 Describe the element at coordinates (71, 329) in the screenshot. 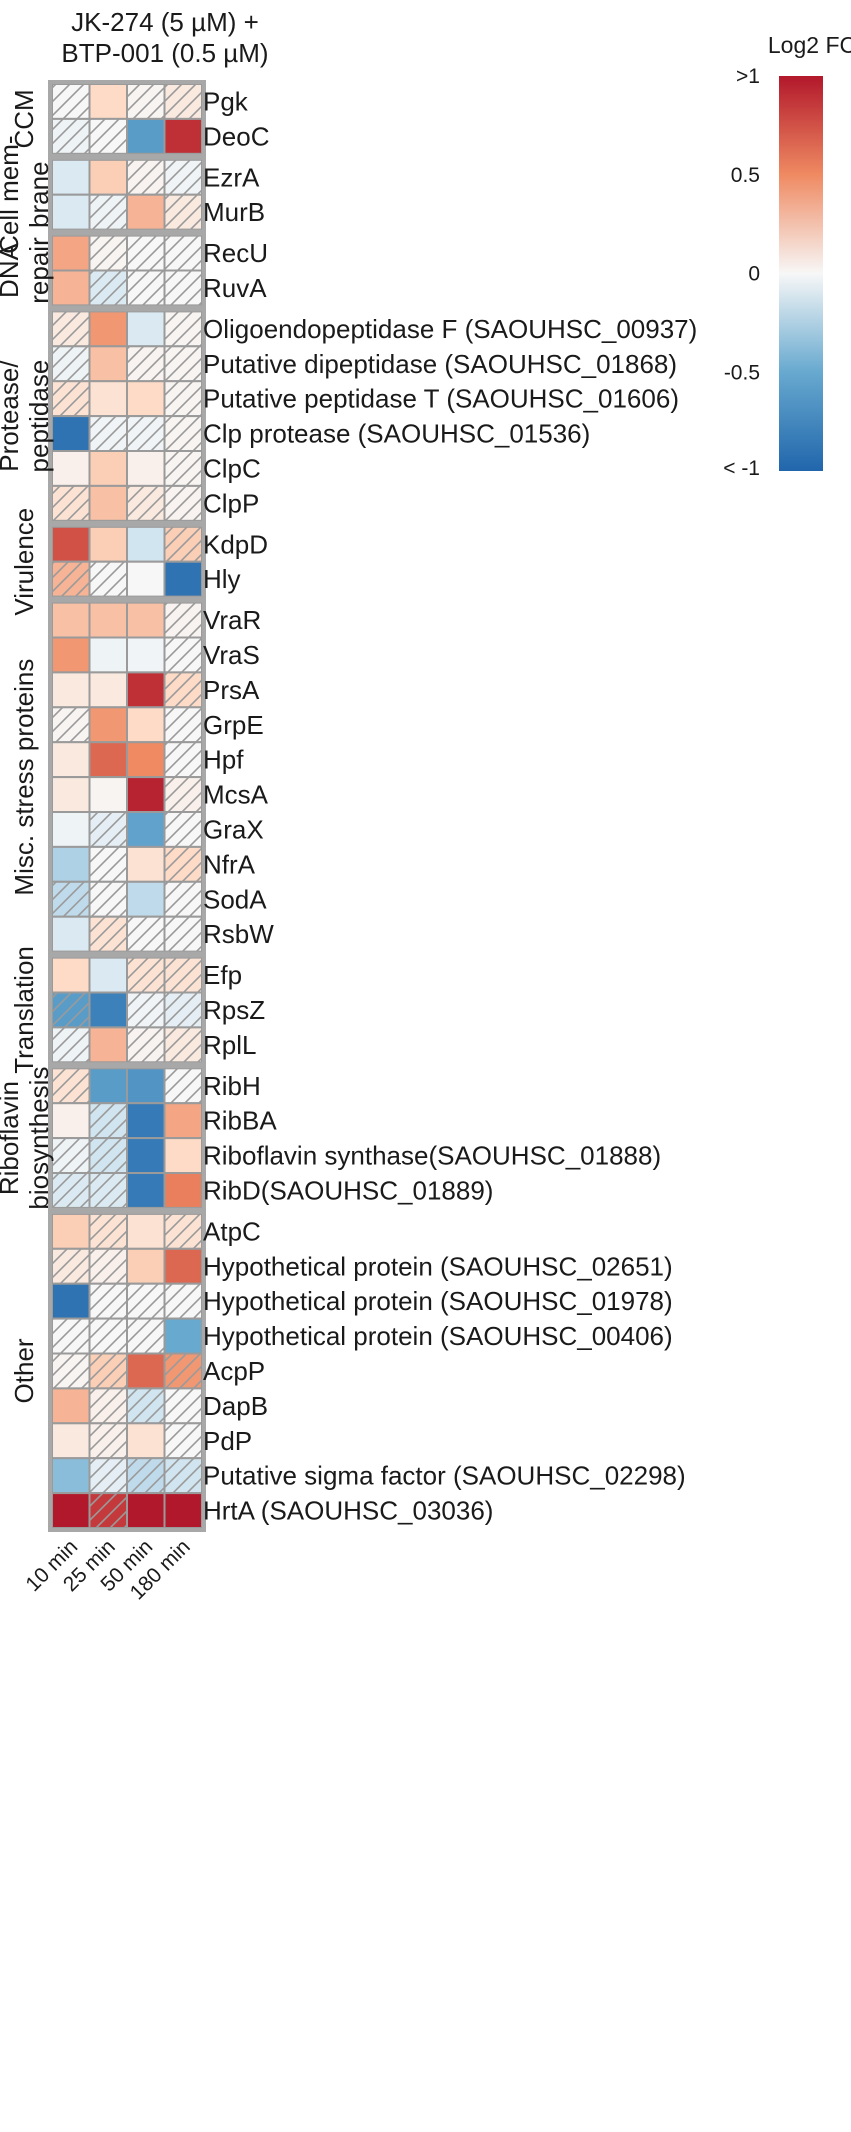

I see `hatch-overlay-oligoendopeptidase-f-saouhsc-00937-10-min` at that location.